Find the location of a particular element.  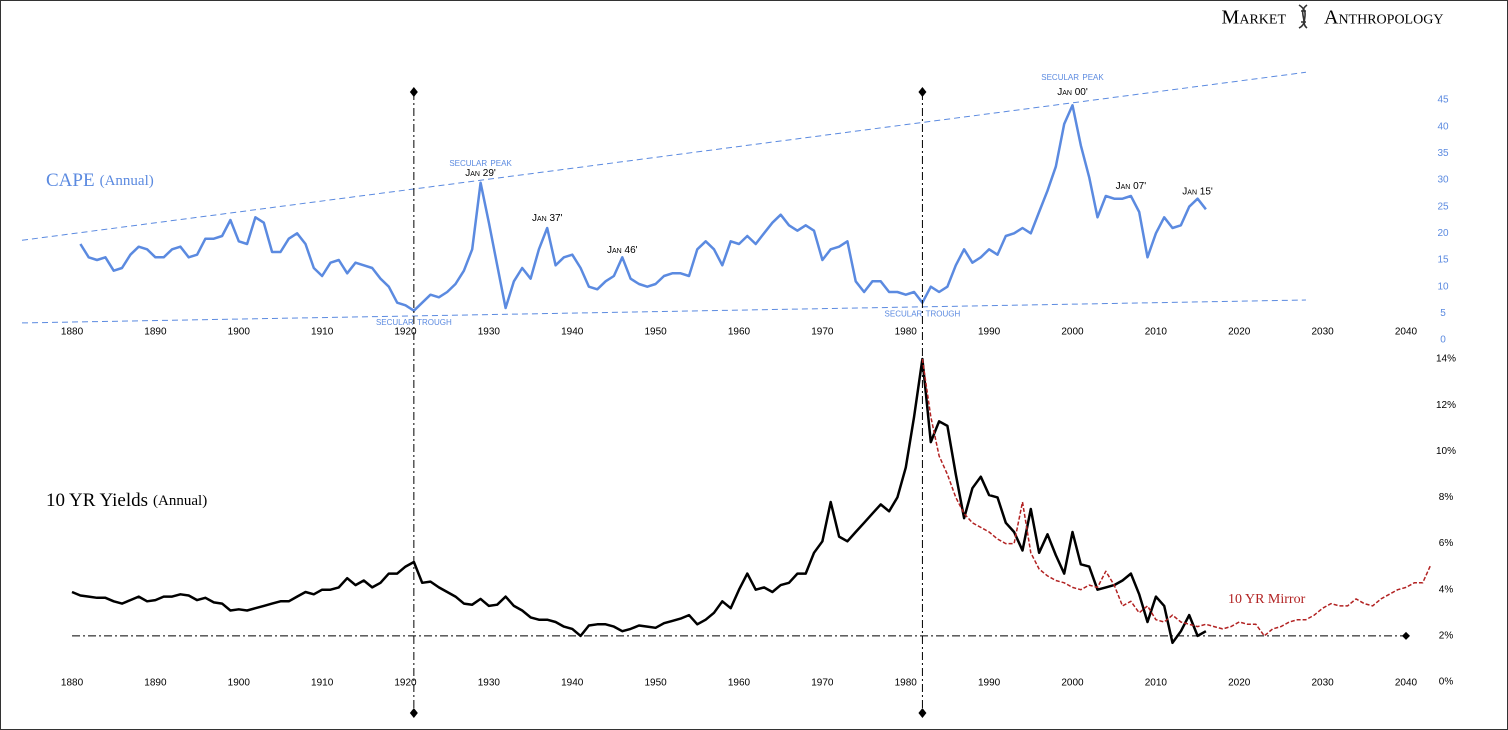

series-label: CAPE (Annual) is located at coordinates (100, 180).